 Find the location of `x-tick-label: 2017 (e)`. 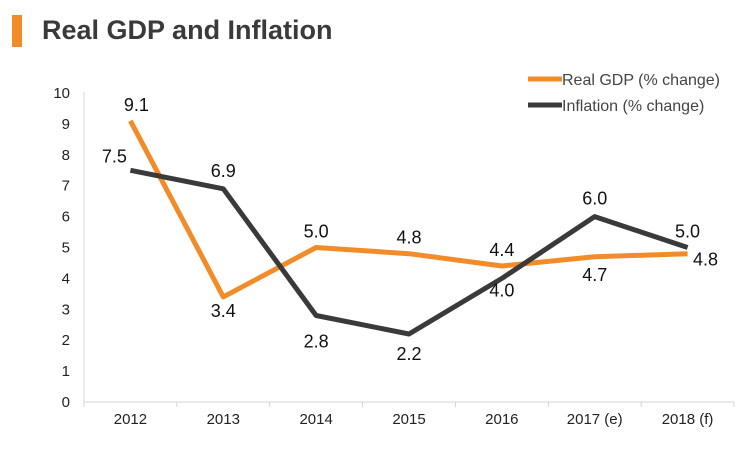

x-tick-label: 2017 (e) is located at coordinates (595, 419).